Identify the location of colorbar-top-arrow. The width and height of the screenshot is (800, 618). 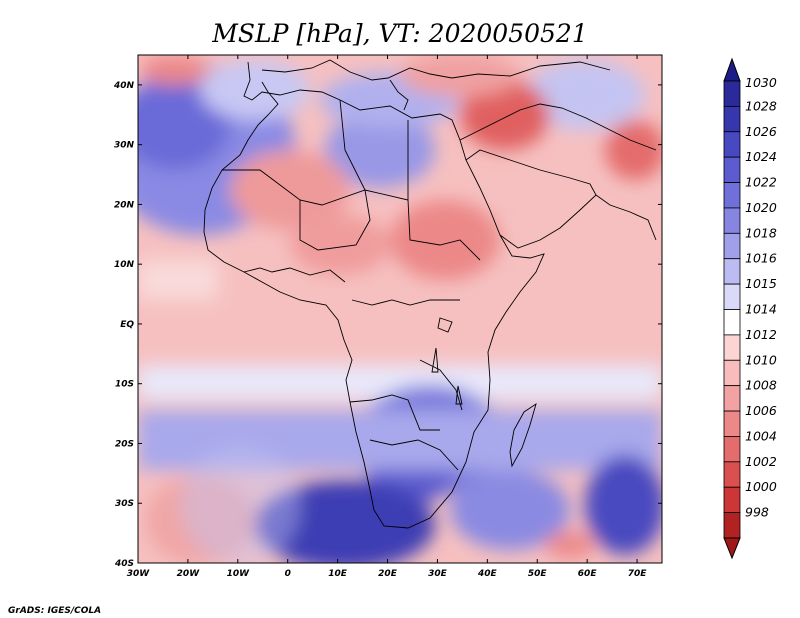
(732, 69).